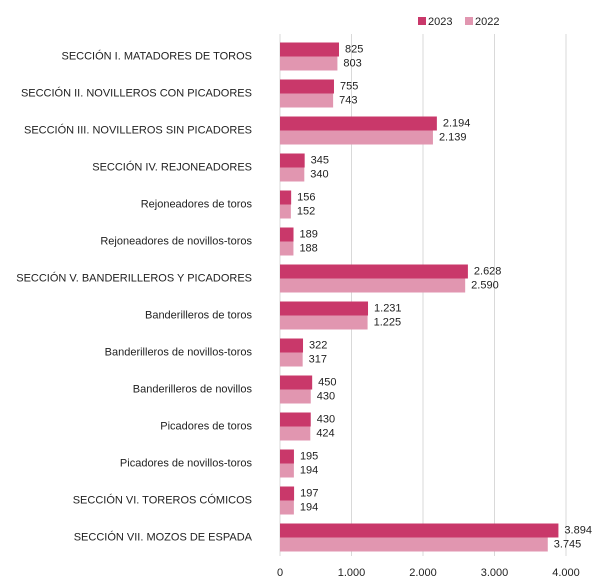 Image resolution: width=592 pixels, height=581 pixels. What do you see at coordinates (388, 322) in the screenshot?
I see `value-label: 1.225` at bounding box center [388, 322].